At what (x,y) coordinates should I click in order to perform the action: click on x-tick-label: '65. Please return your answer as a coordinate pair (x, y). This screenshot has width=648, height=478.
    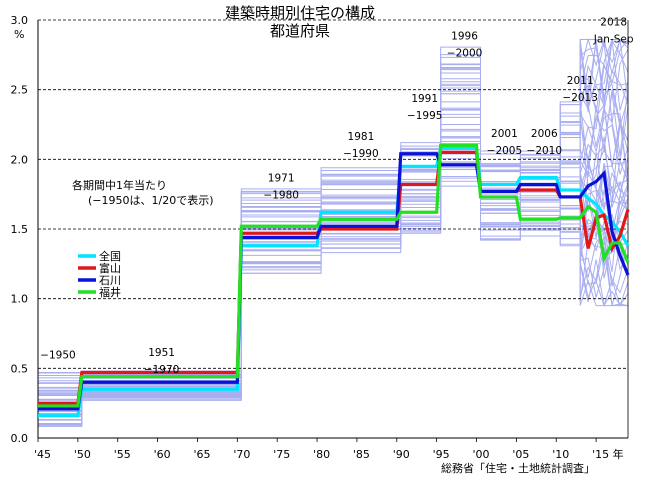
    Looking at the image, I should click on (201, 454).